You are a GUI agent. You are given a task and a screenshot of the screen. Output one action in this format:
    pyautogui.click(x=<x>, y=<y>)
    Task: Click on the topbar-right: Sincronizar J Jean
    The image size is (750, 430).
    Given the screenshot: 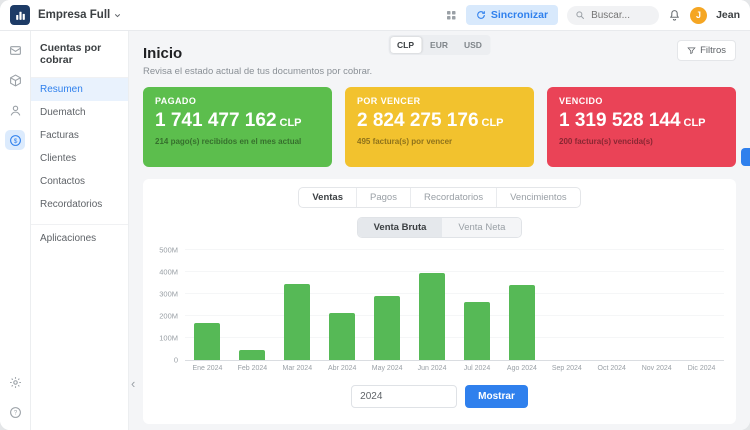 What is the action you would take?
    pyautogui.click(x=592, y=15)
    